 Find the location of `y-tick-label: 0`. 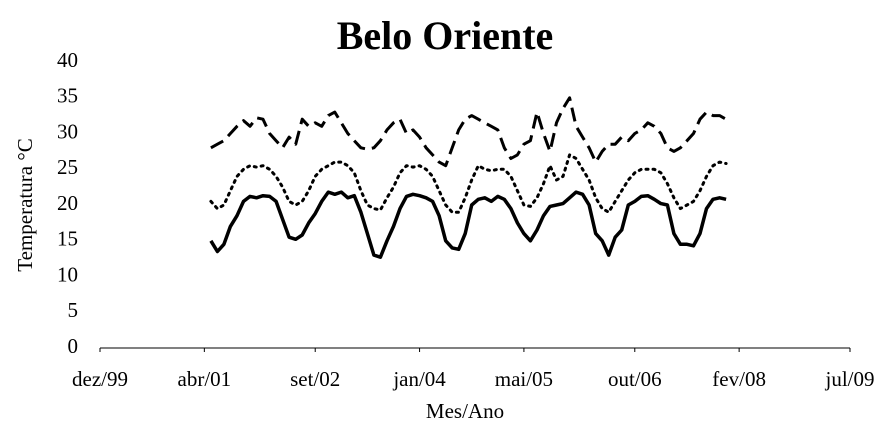

y-tick-label: 0 is located at coordinates (73, 346).